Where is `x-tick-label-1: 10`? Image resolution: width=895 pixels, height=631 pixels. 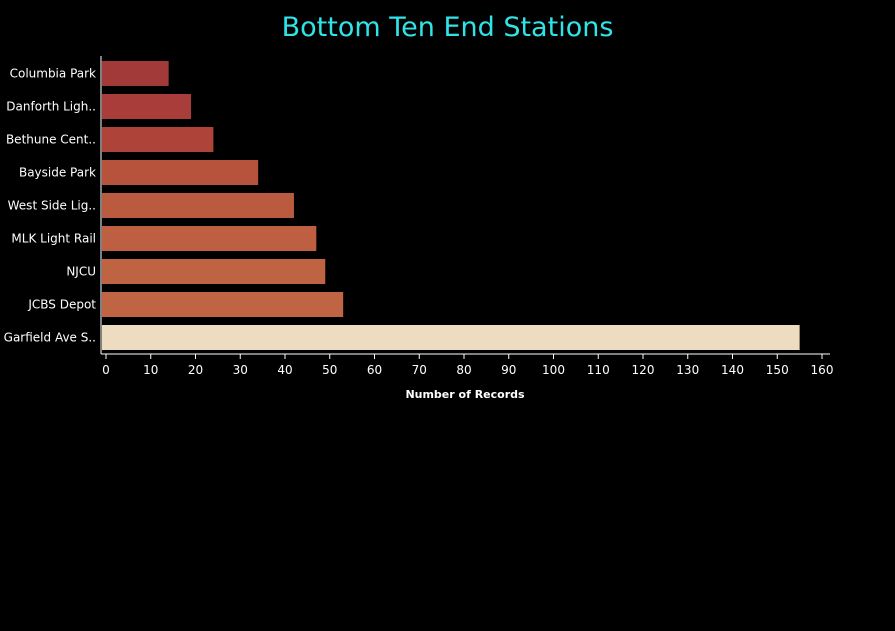
x-tick-label-1: 10 is located at coordinates (150, 370).